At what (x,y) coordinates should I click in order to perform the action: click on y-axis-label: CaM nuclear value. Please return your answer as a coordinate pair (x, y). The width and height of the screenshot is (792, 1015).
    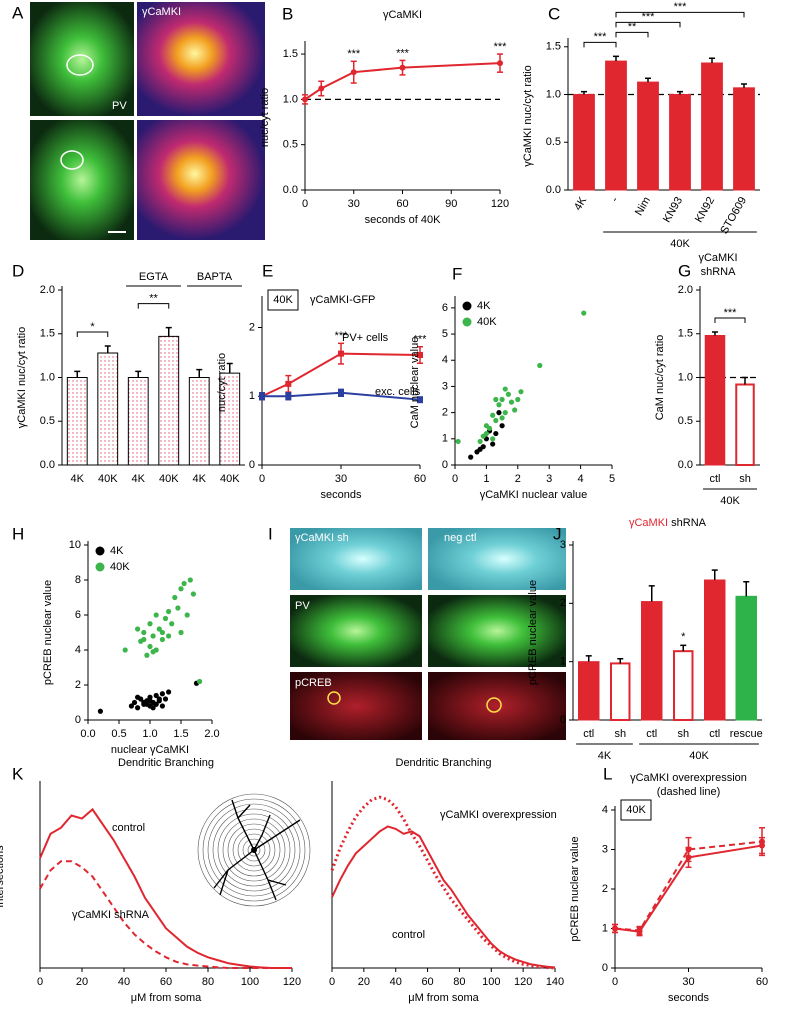
    Looking at the image, I should click on (415, 383).